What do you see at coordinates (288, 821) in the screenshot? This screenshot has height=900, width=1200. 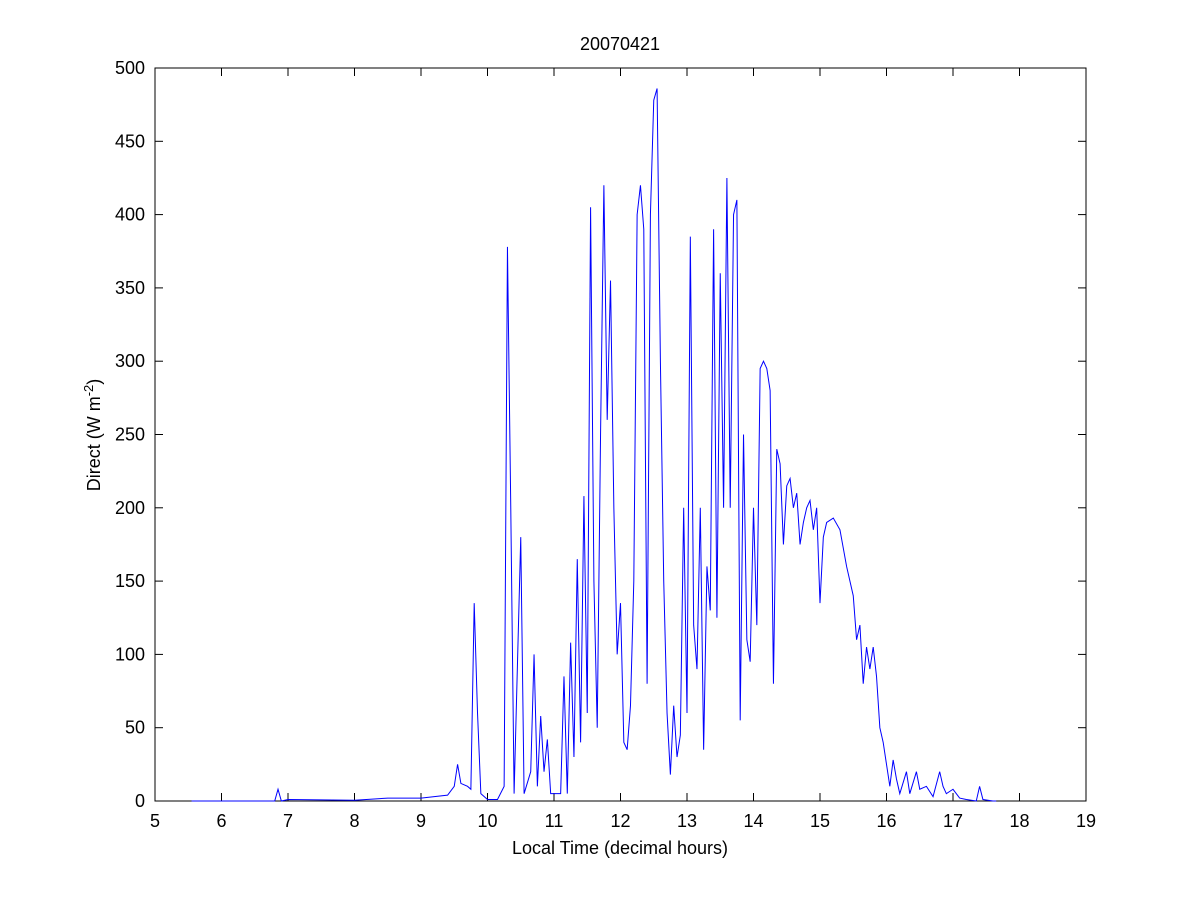 I see `x-tick-label: 7` at bounding box center [288, 821].